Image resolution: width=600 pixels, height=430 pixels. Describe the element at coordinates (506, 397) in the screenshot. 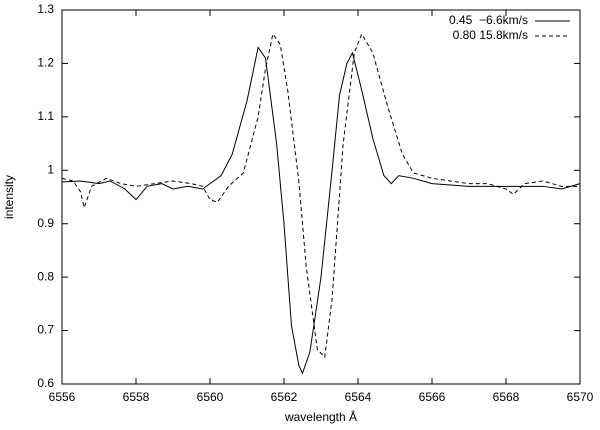

I see `x-tick-label: 6568` at that location.